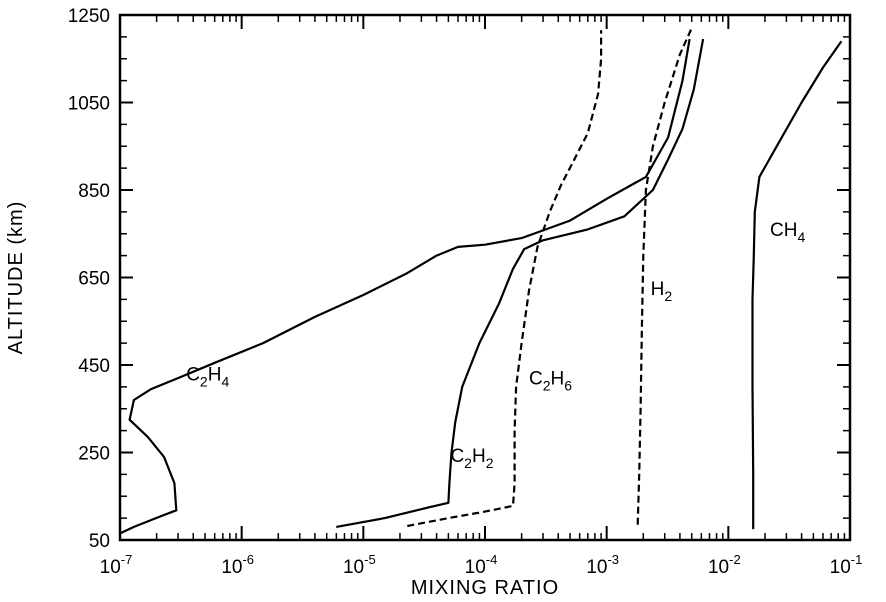 The width and height of the screenshot is (886, 602). What do you see at coordinates (471, 458) in the screenshot?
I see `series-label-c2h2: C2H2` at bounding box center [471, 458].